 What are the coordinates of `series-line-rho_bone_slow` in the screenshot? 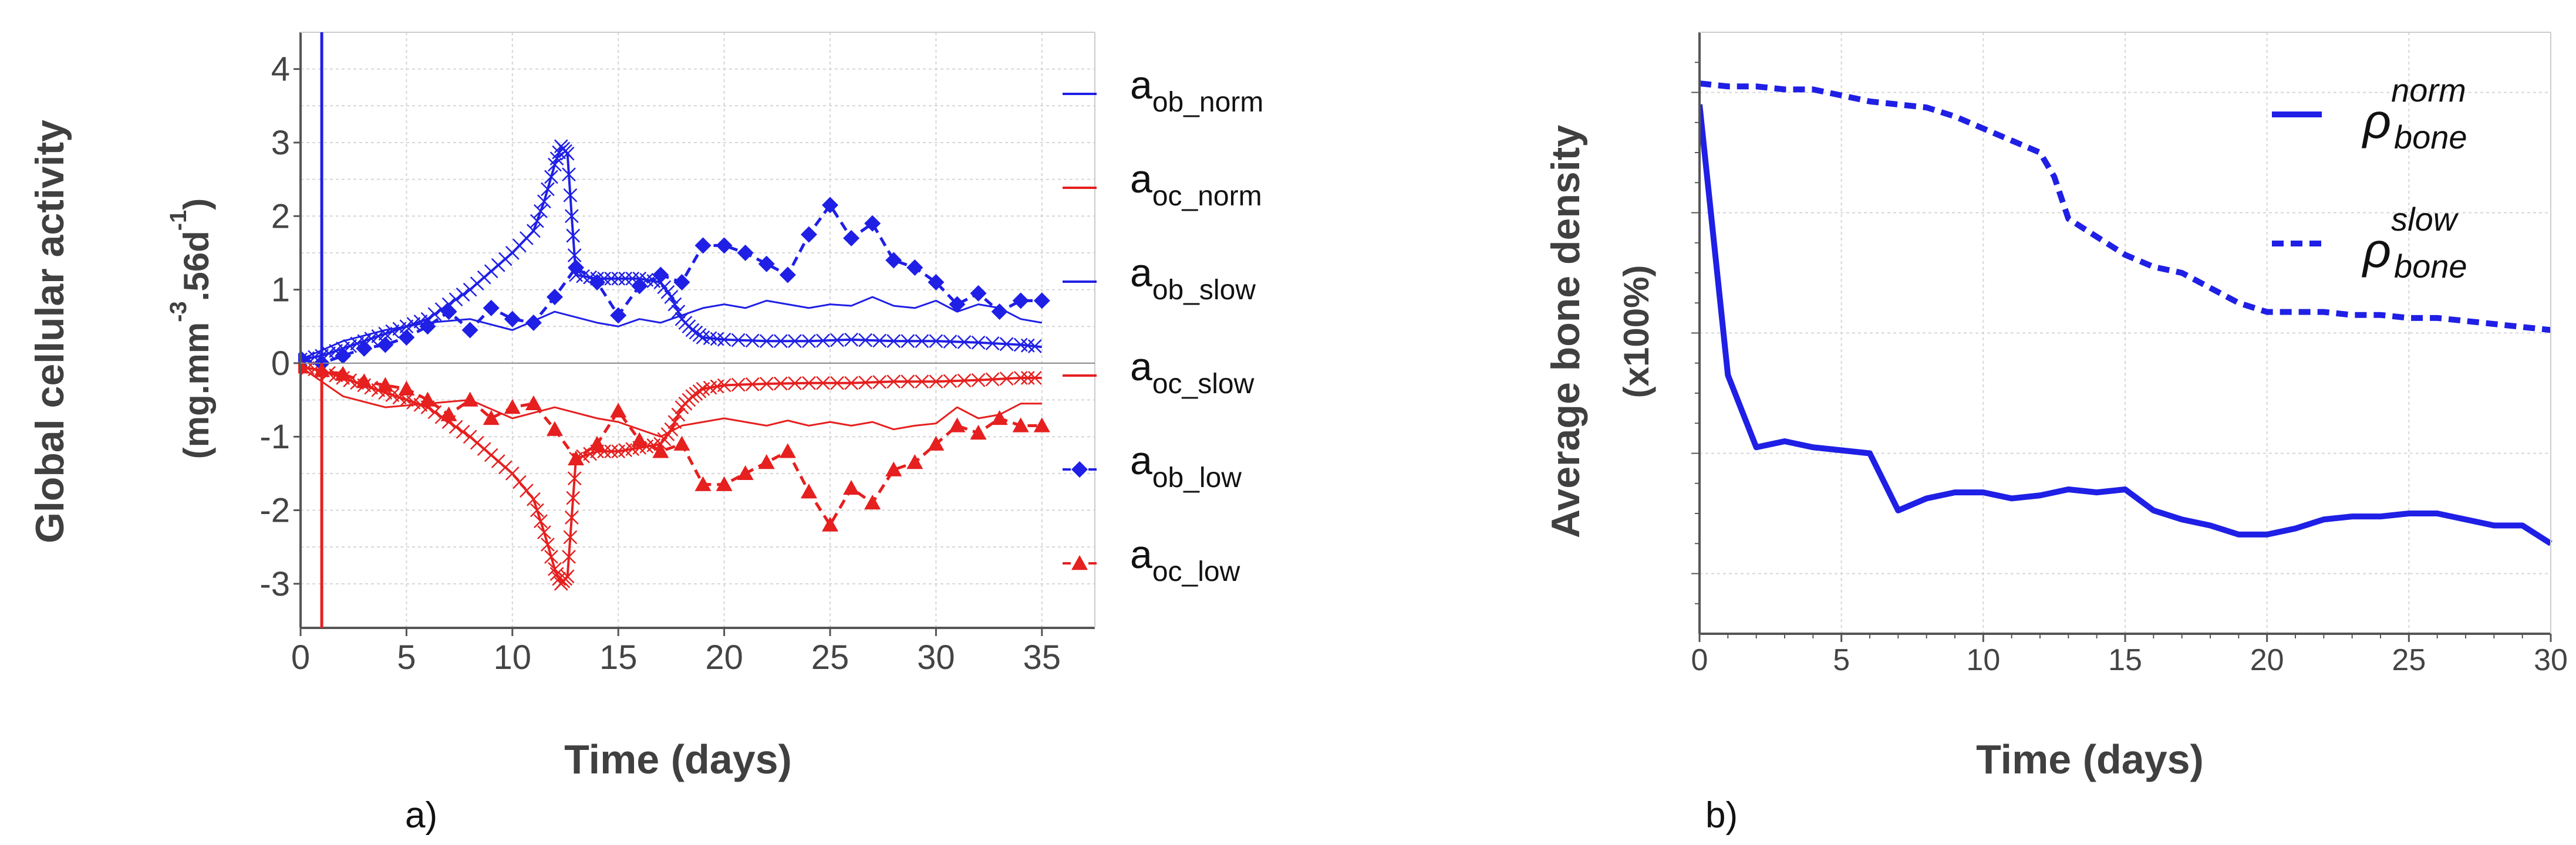 It's located at (2125, 206).